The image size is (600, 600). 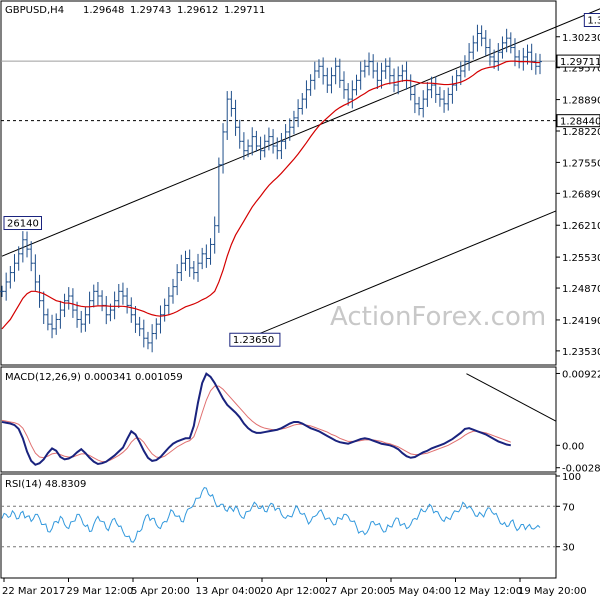 I want to click on macd-y-tick-label: 0.009227, so click(x=581, y=374).